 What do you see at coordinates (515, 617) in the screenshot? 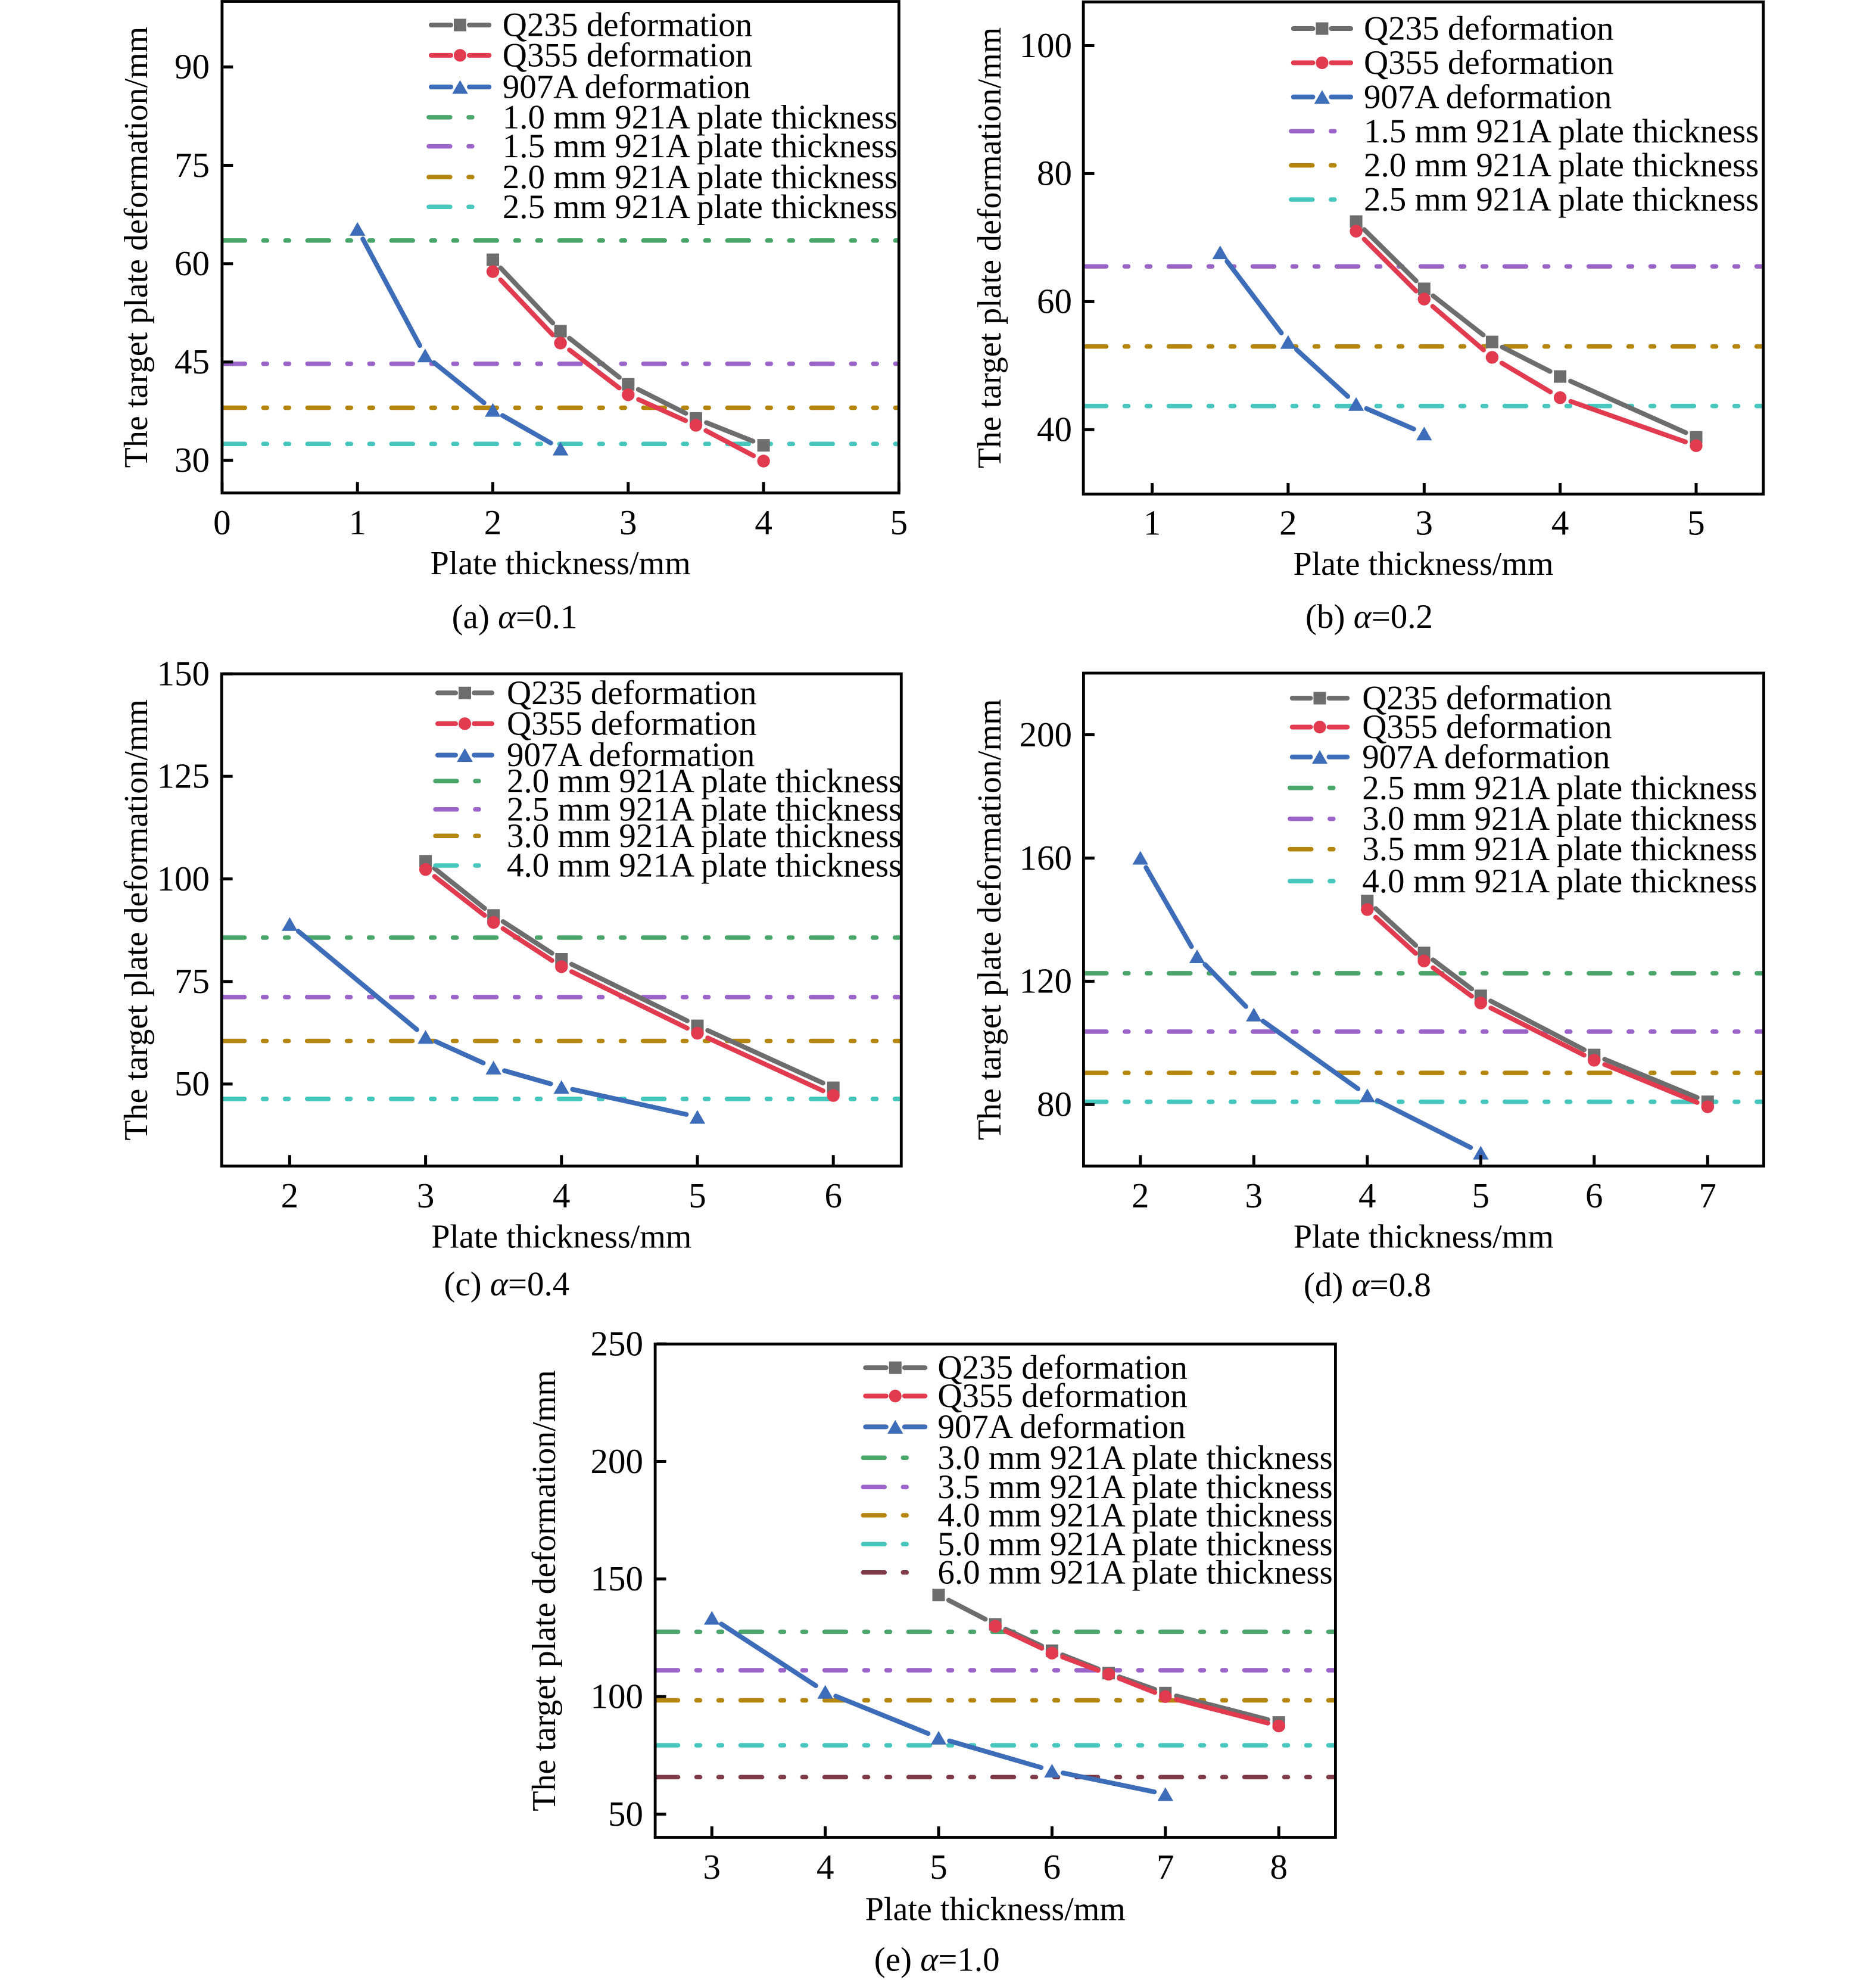
I see `svg-text: (a) α=0.1` at bounding box center [515, 617].